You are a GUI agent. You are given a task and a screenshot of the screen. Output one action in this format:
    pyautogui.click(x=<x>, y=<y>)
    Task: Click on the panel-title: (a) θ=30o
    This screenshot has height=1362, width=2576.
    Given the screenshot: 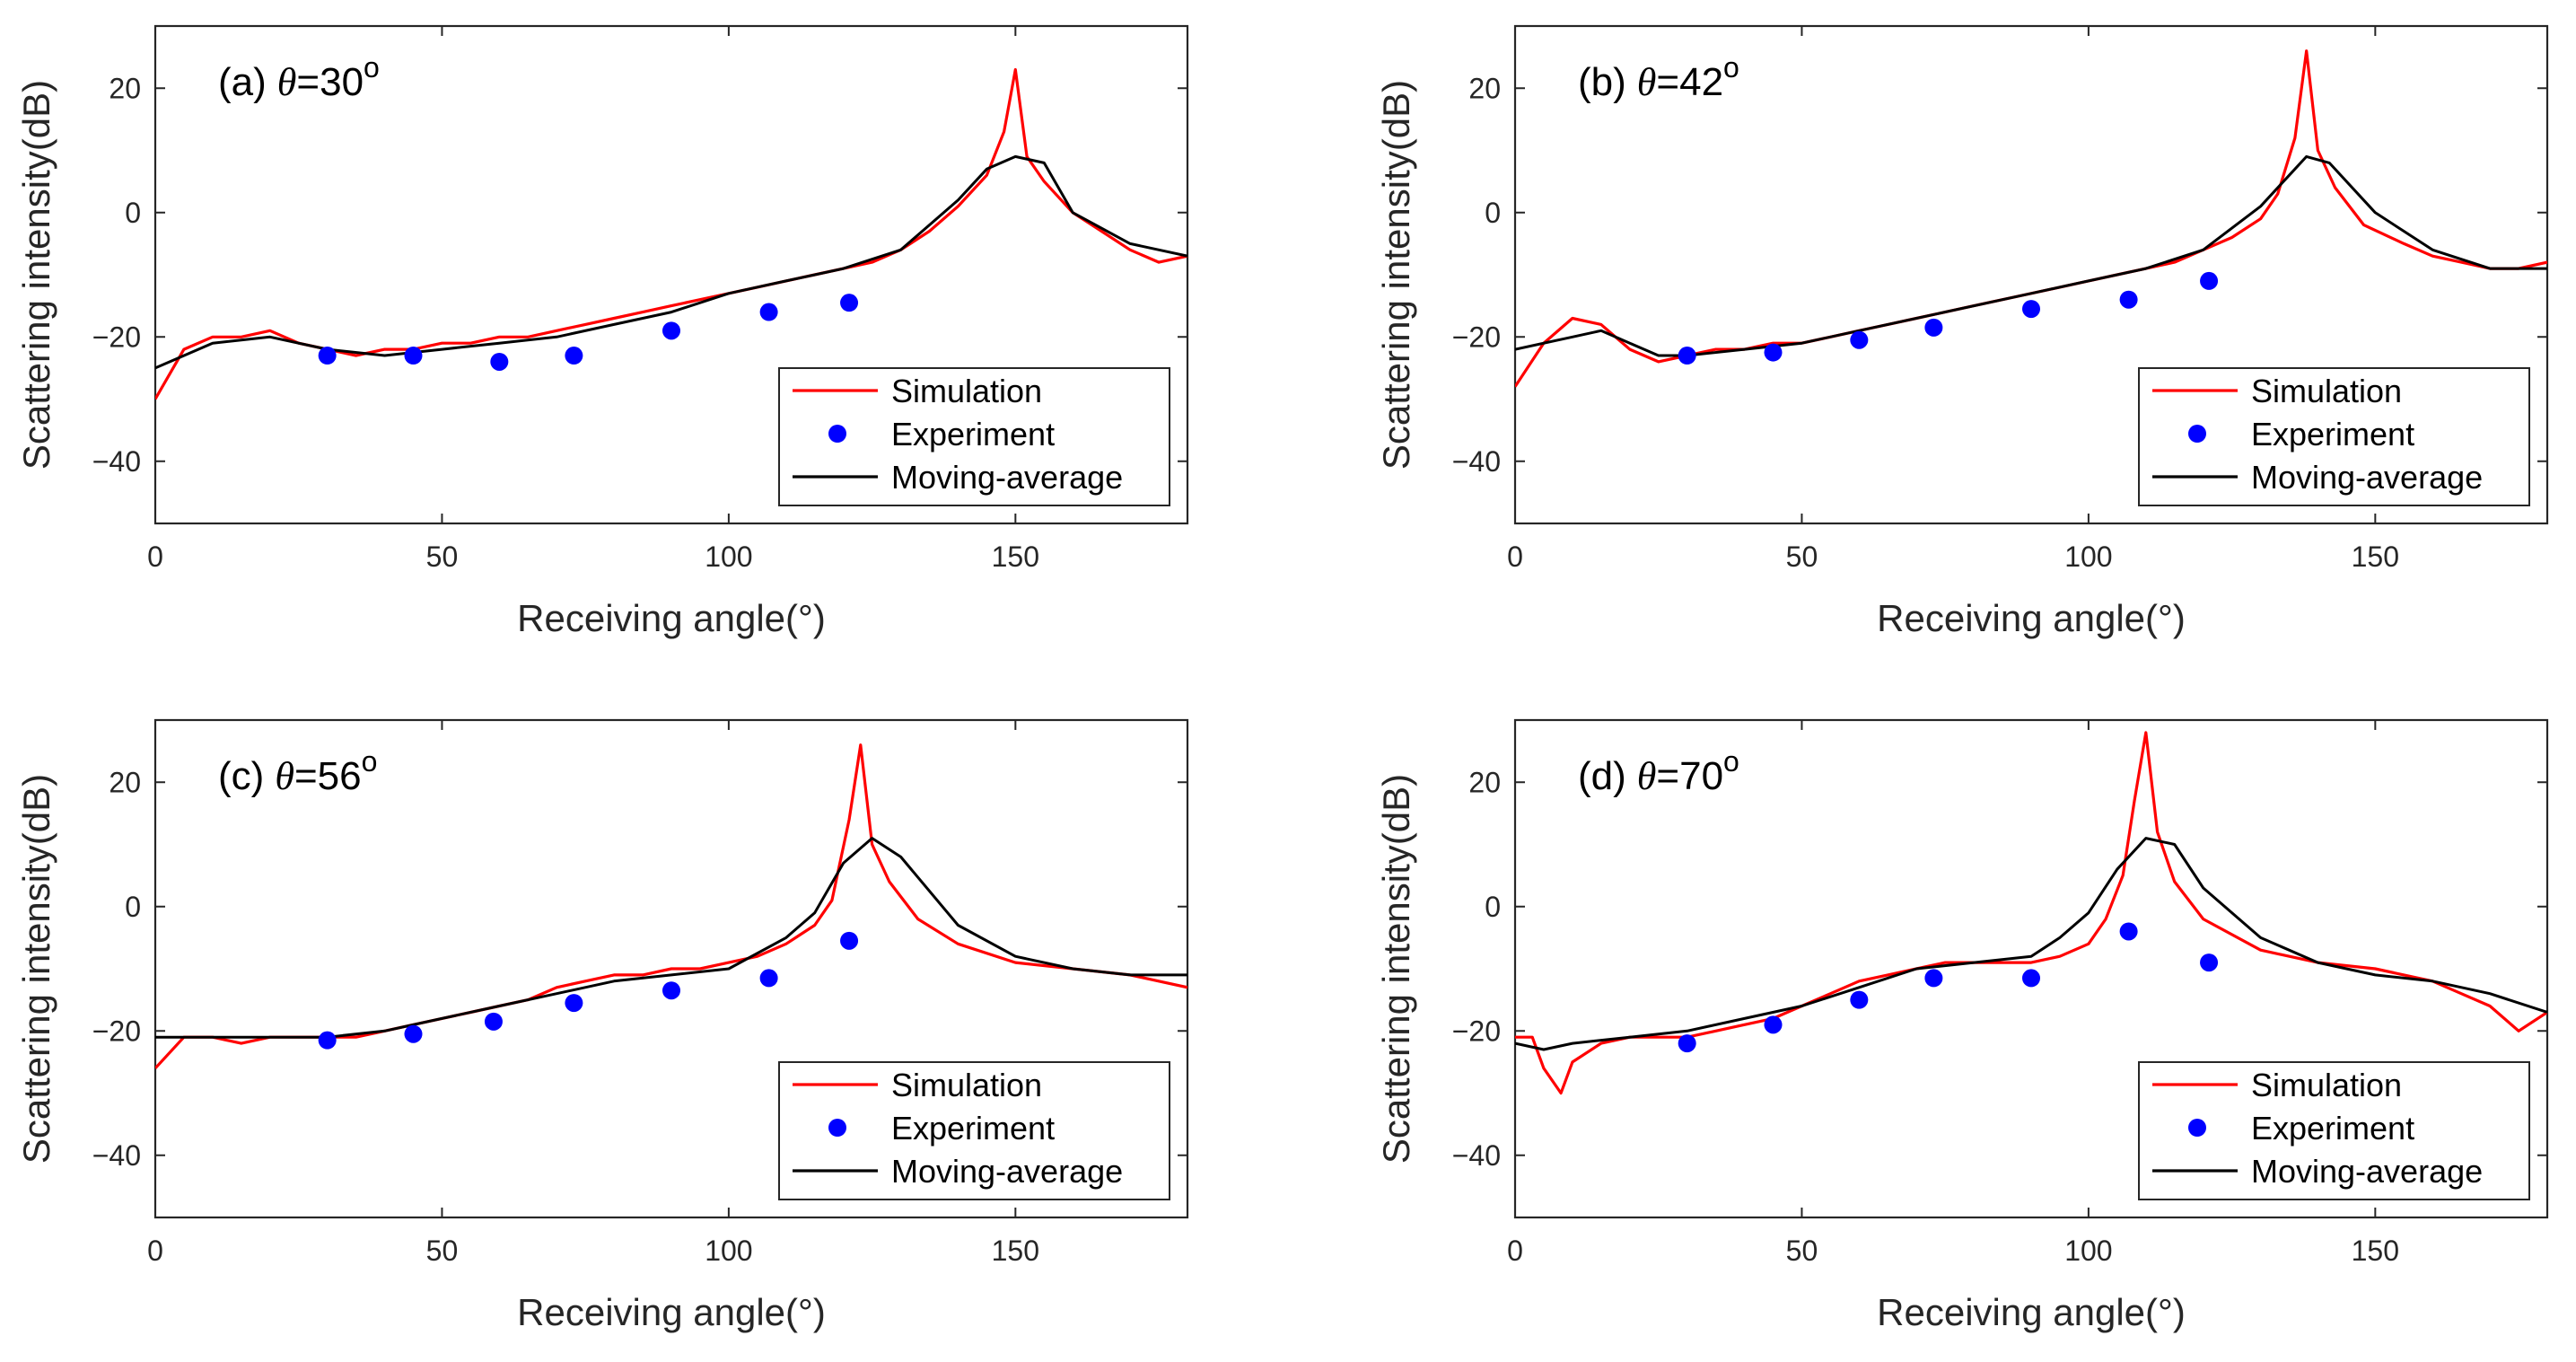 What is the action you would take?
    pyautogui.click(x=299, y=78)
    